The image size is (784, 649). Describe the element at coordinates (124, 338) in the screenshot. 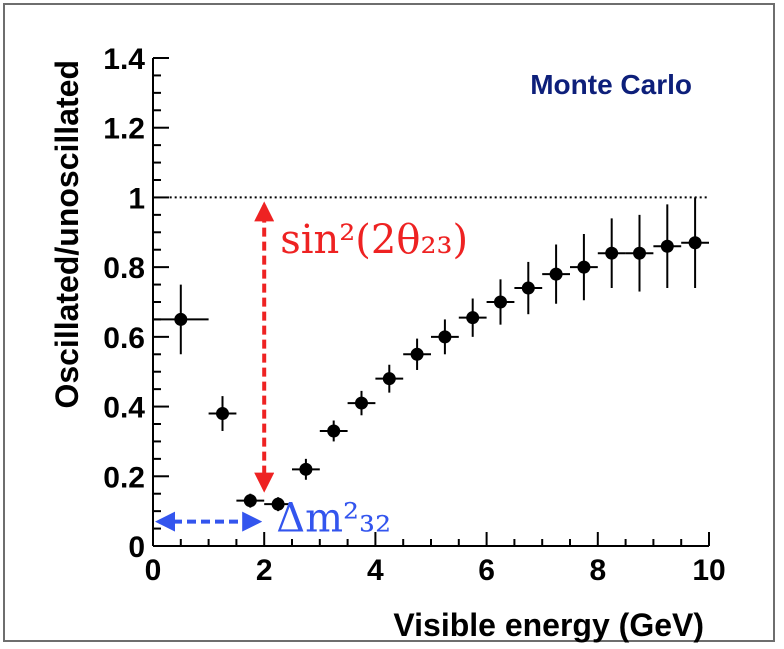

I see `y-tick-label: 0.6` at that location.